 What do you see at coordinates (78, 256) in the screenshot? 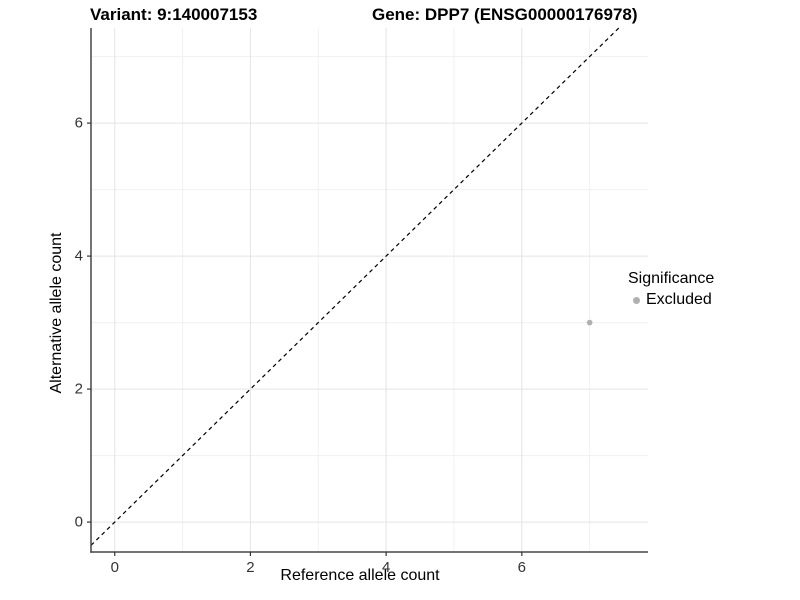
I see `y-tick-label: 4` at bounding box center [78, 256].